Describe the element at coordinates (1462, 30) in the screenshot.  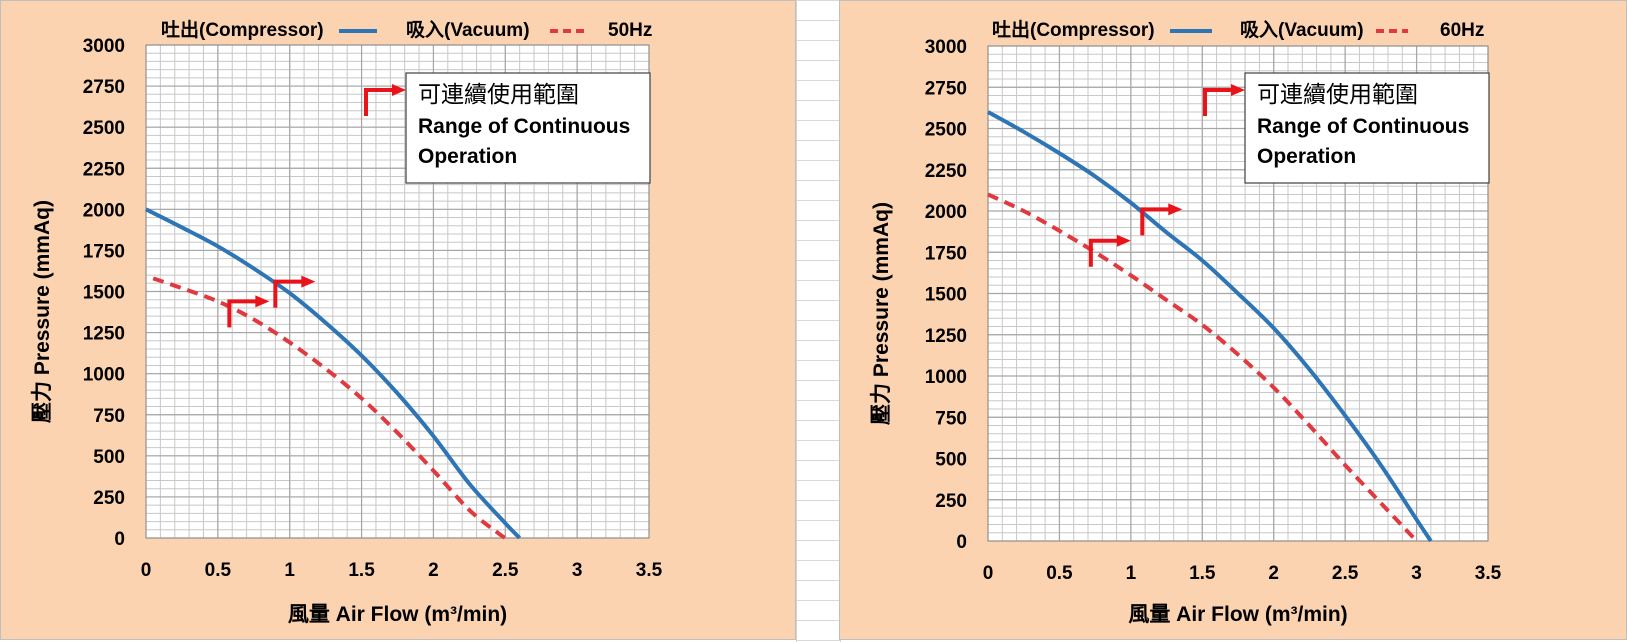
I see `frequency-label: 60Hz` at that location.